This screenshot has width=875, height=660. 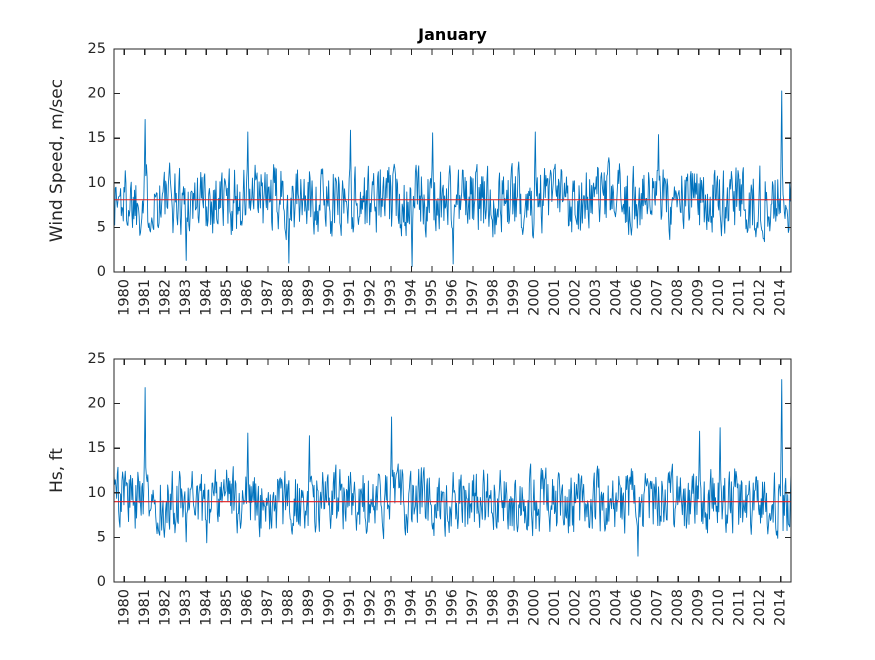 I want to click on bottom-y-axis-label: Hs, ft, so click(x=57, y=470).